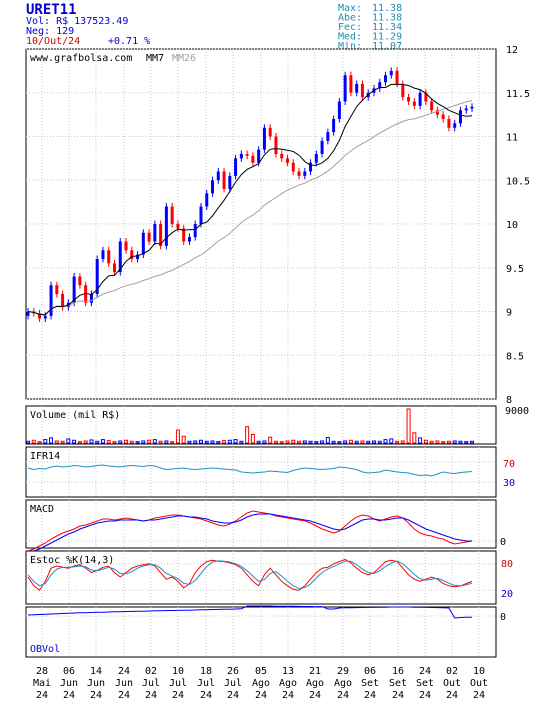 This screenshot has height=720, width=545. What do you see at coordinates (250, 470) in the screenshot?
I see `ifr-line` at bounding box center [250, 470].